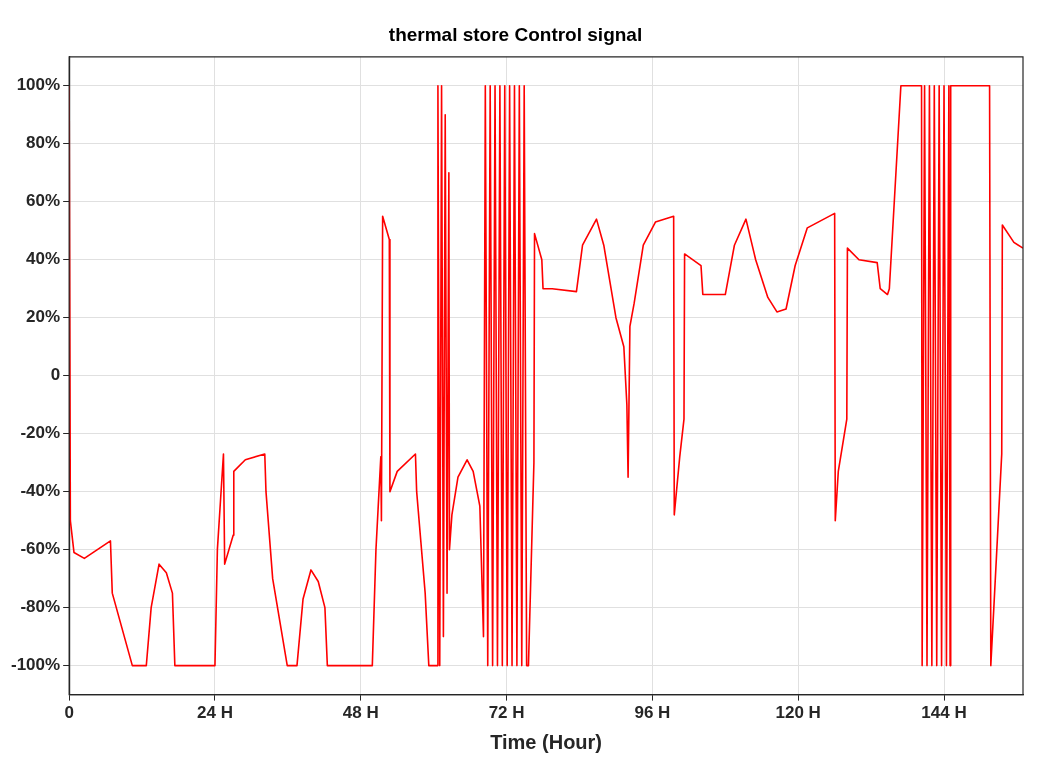 The image size is (1043, 767). What do you see at coordinates (36, 665) in the screenshot?
I see `y-tick-label: -100%` at bounding box center [36, 665].